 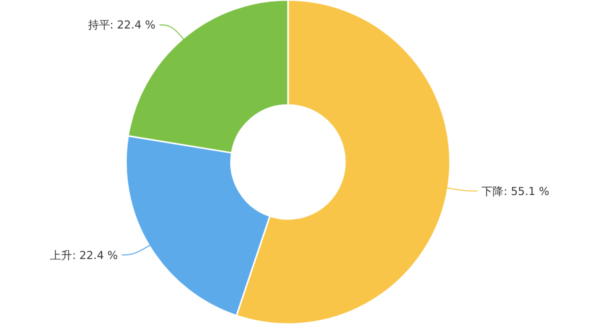 What do you see at coordinates (99, 25) in the screenshot?
I see `slice-label: 持平` at bounding box center [99, 25].